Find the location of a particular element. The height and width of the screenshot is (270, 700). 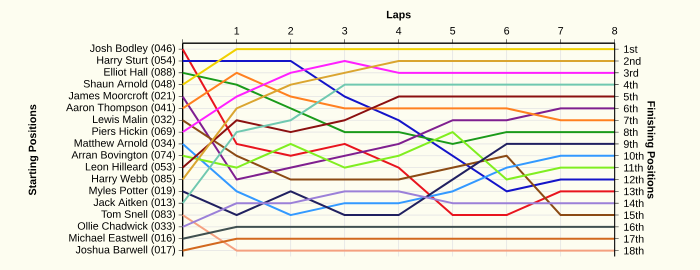

y-tick-label: 8th is located at coordinates (631, 132).